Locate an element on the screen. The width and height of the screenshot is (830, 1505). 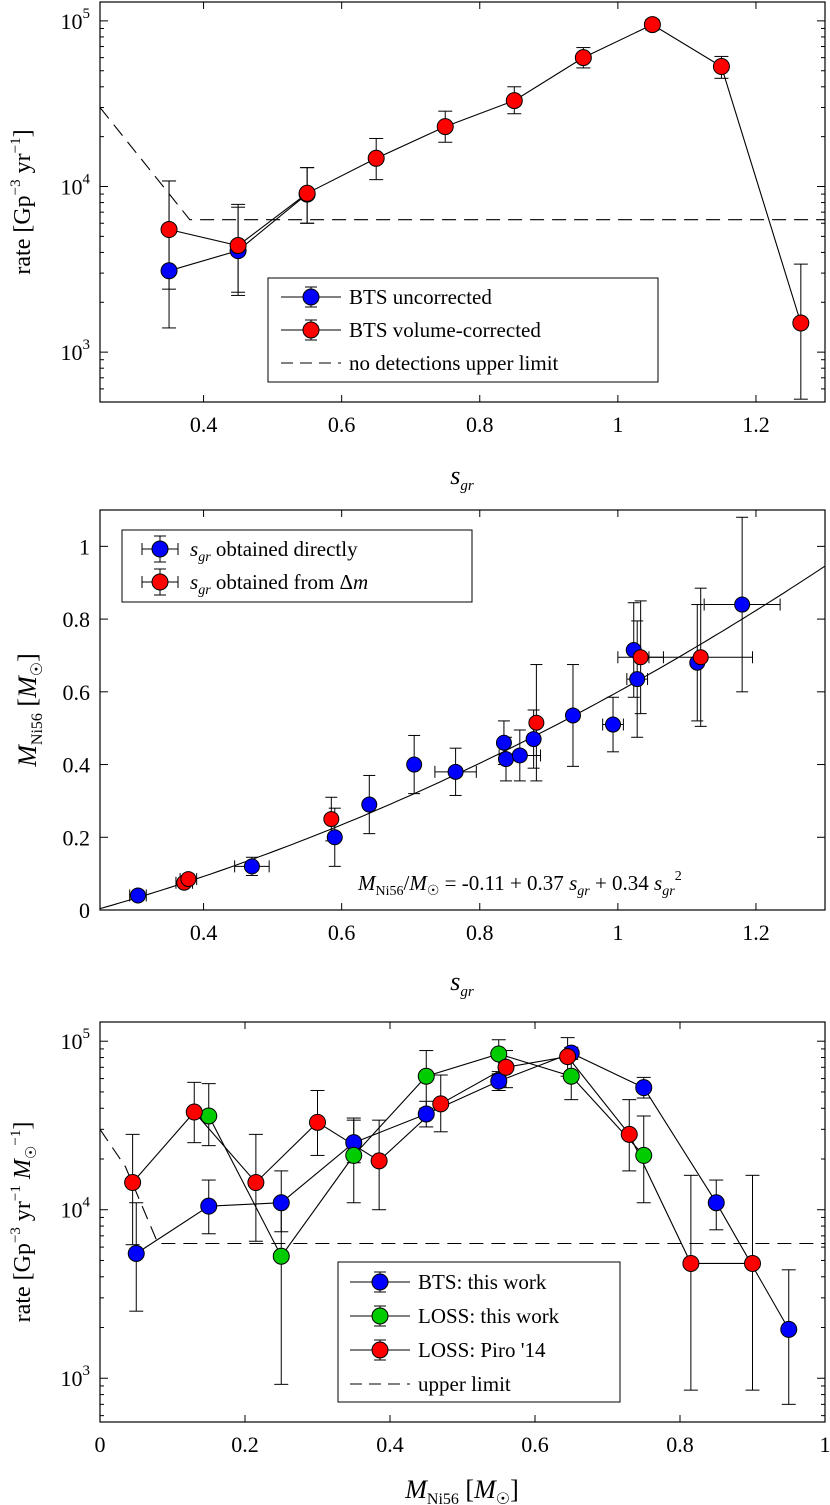
y-tick-label: 0.8 is located at coordinates (77, 619).